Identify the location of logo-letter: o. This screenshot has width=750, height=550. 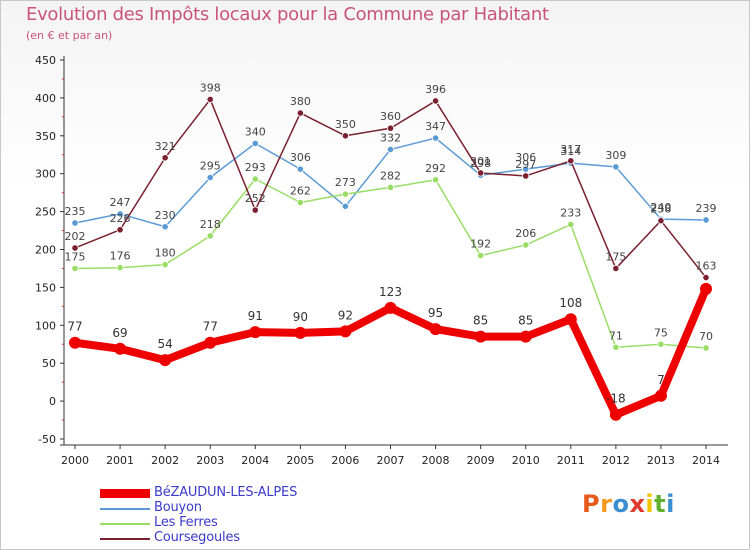
(621, 504).